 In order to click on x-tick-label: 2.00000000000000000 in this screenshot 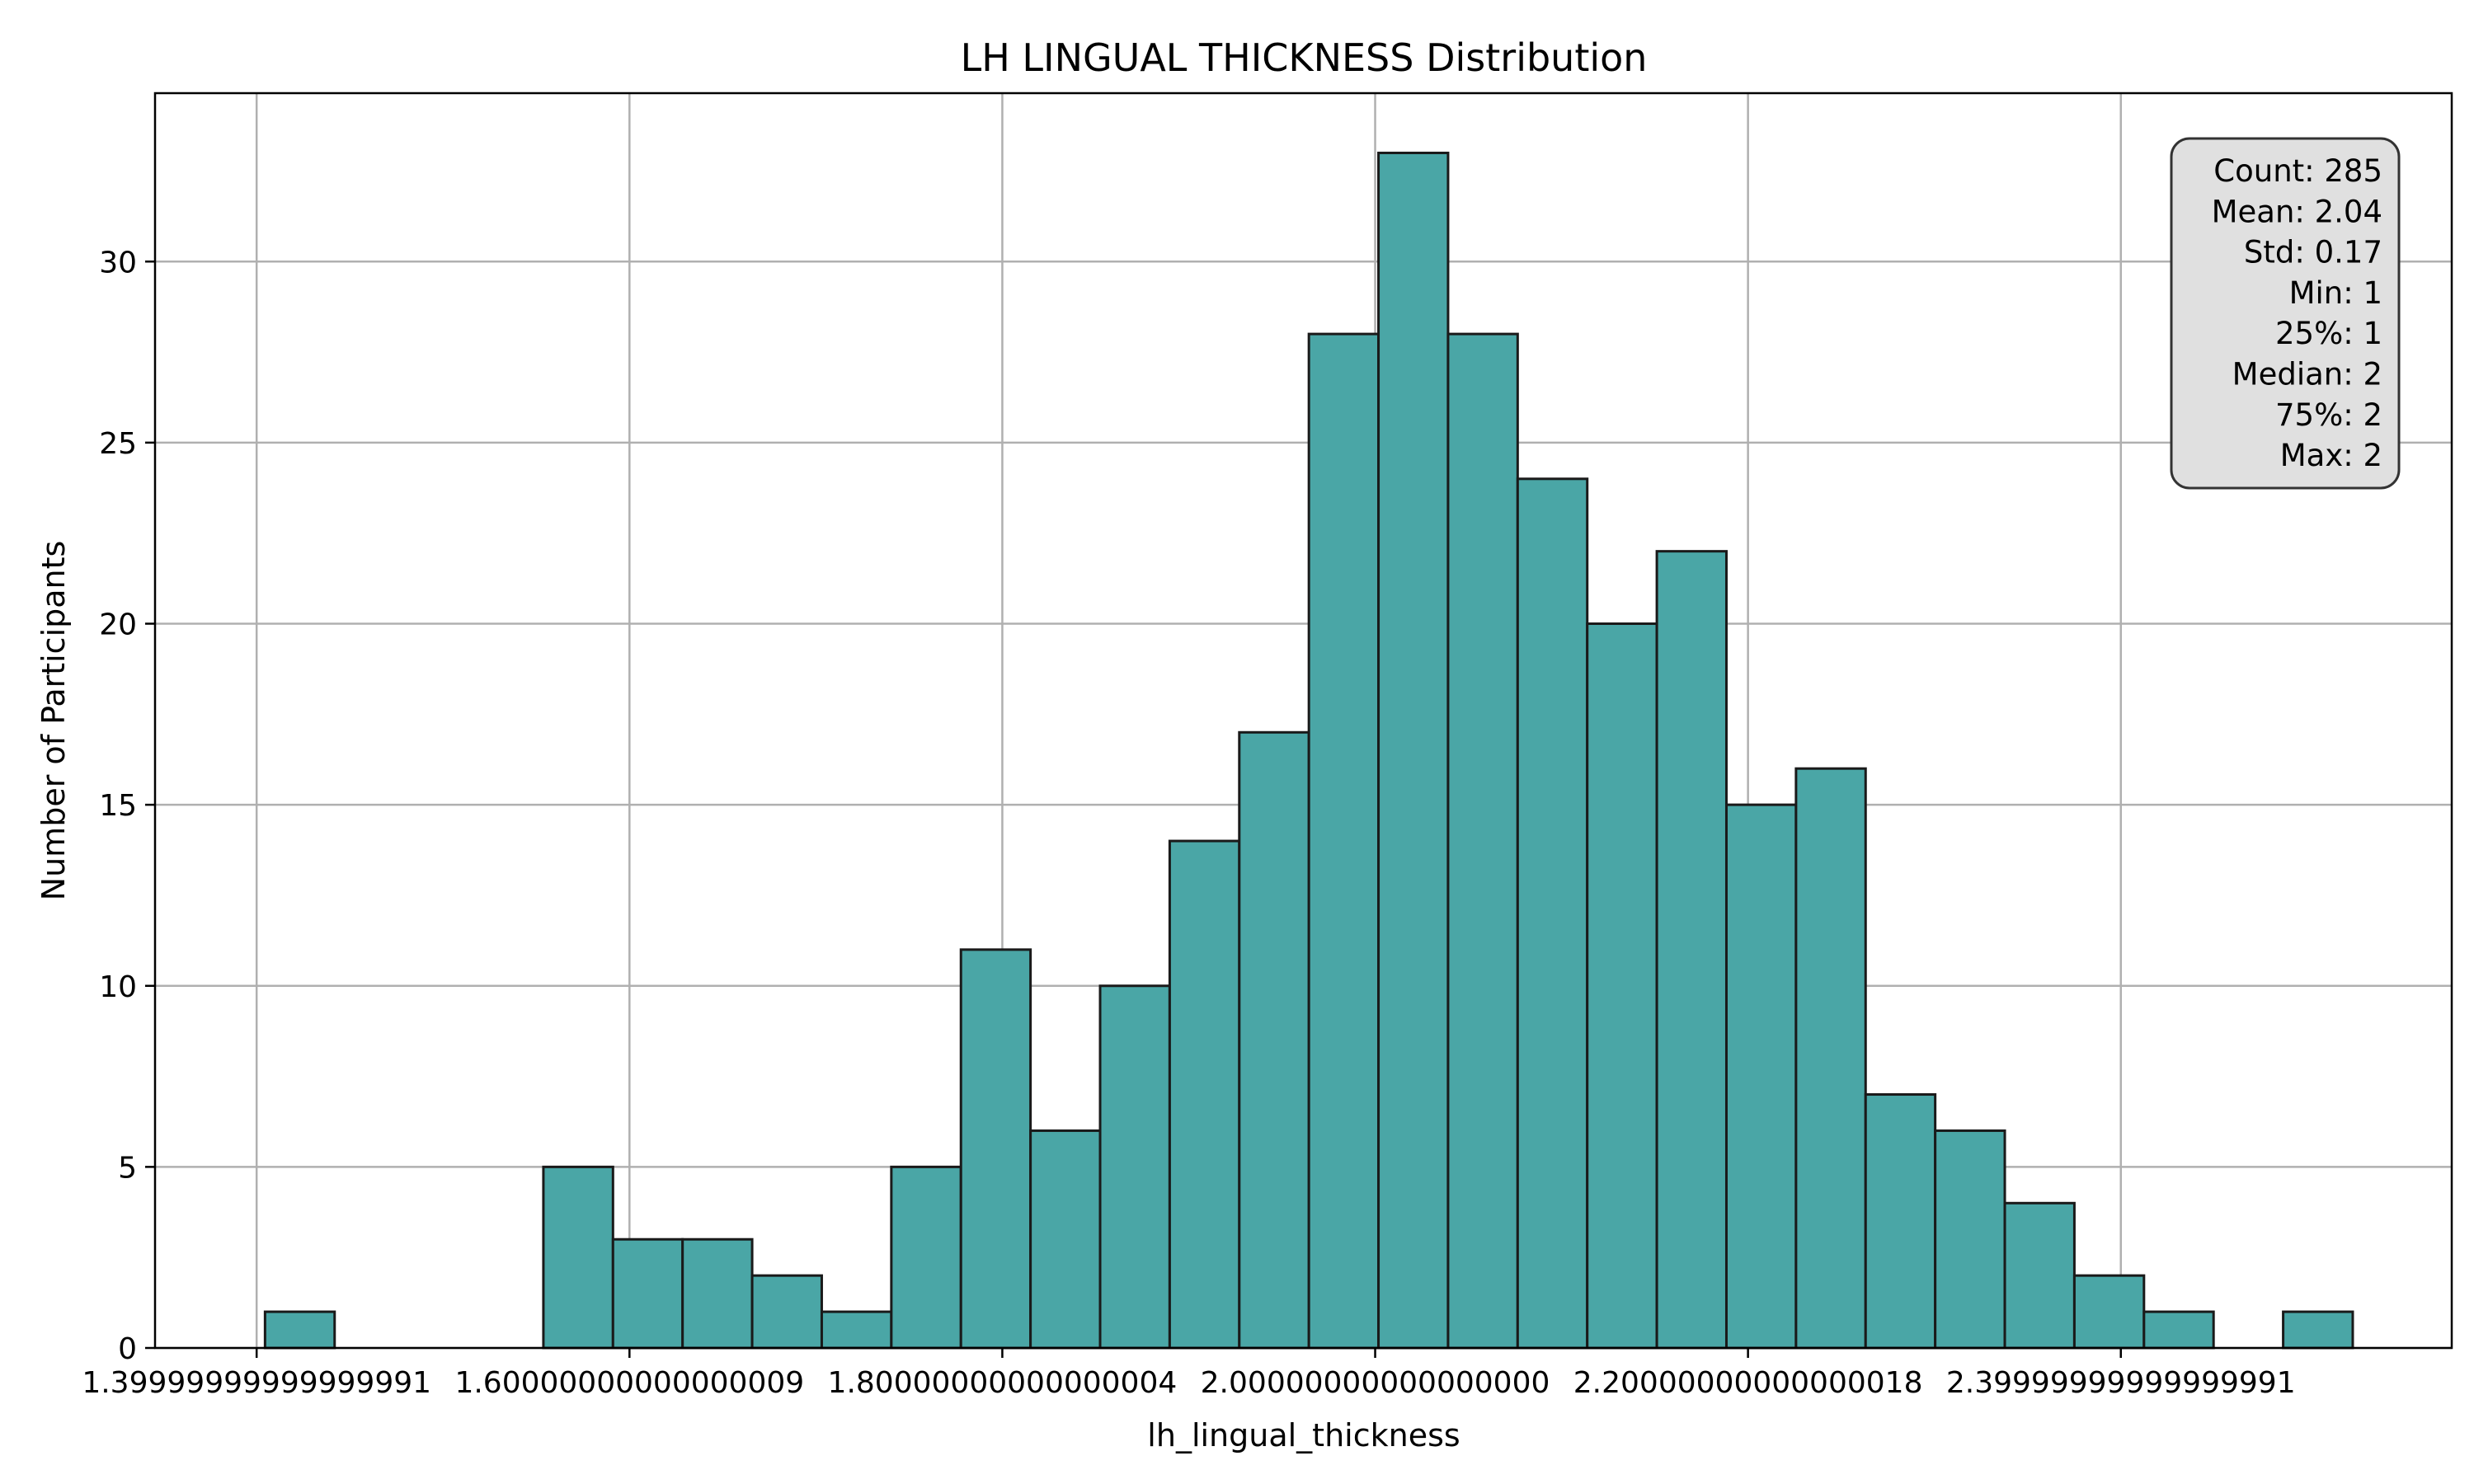, I will do `click(1375, 1383)`.